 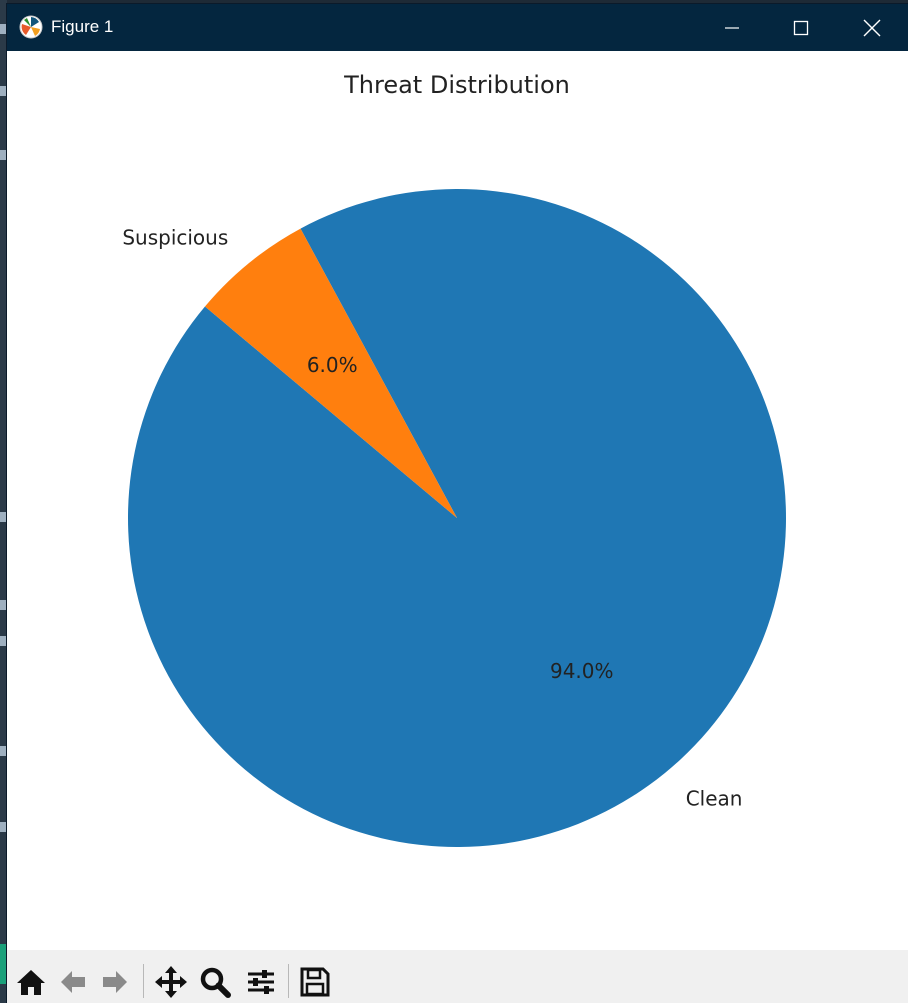 I want to click on minimize-button, so click(x=732, y=27).